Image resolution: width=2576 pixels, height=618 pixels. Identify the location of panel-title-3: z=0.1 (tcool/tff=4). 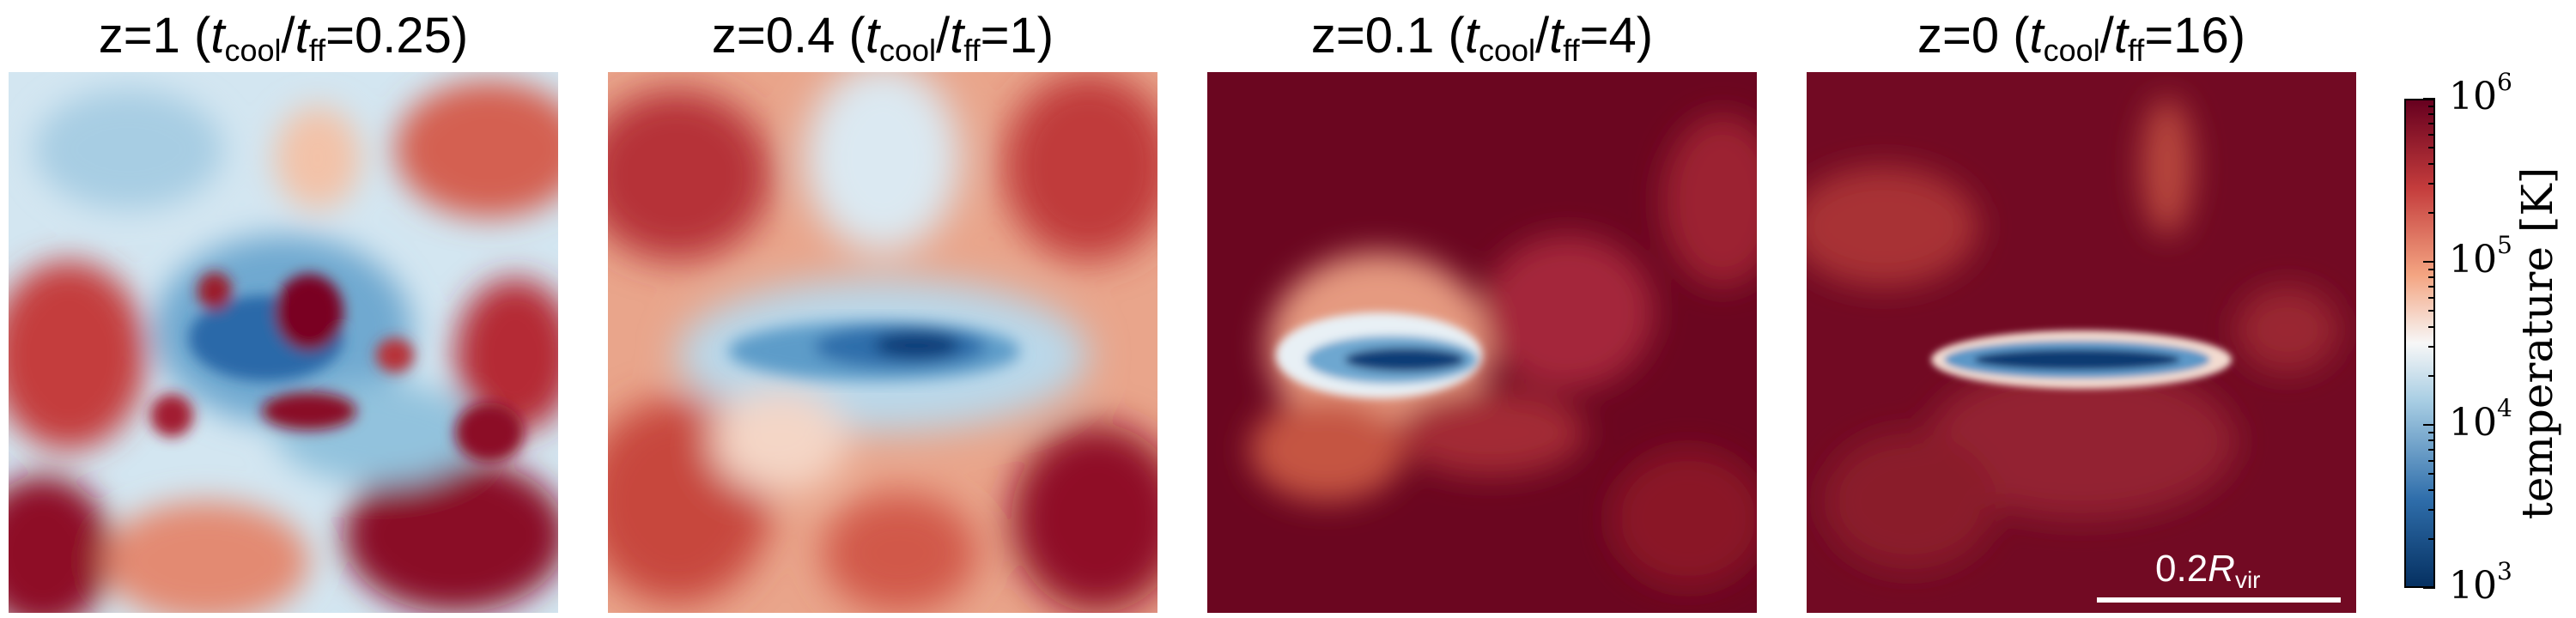
(1482, 38).